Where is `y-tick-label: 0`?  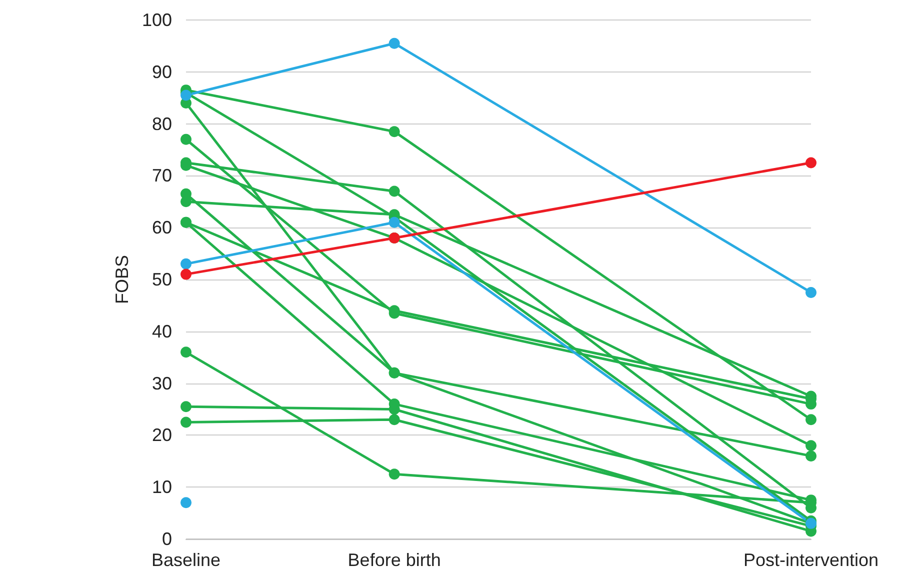 y-tick-label: 0 is located at coordinates (167, 539).